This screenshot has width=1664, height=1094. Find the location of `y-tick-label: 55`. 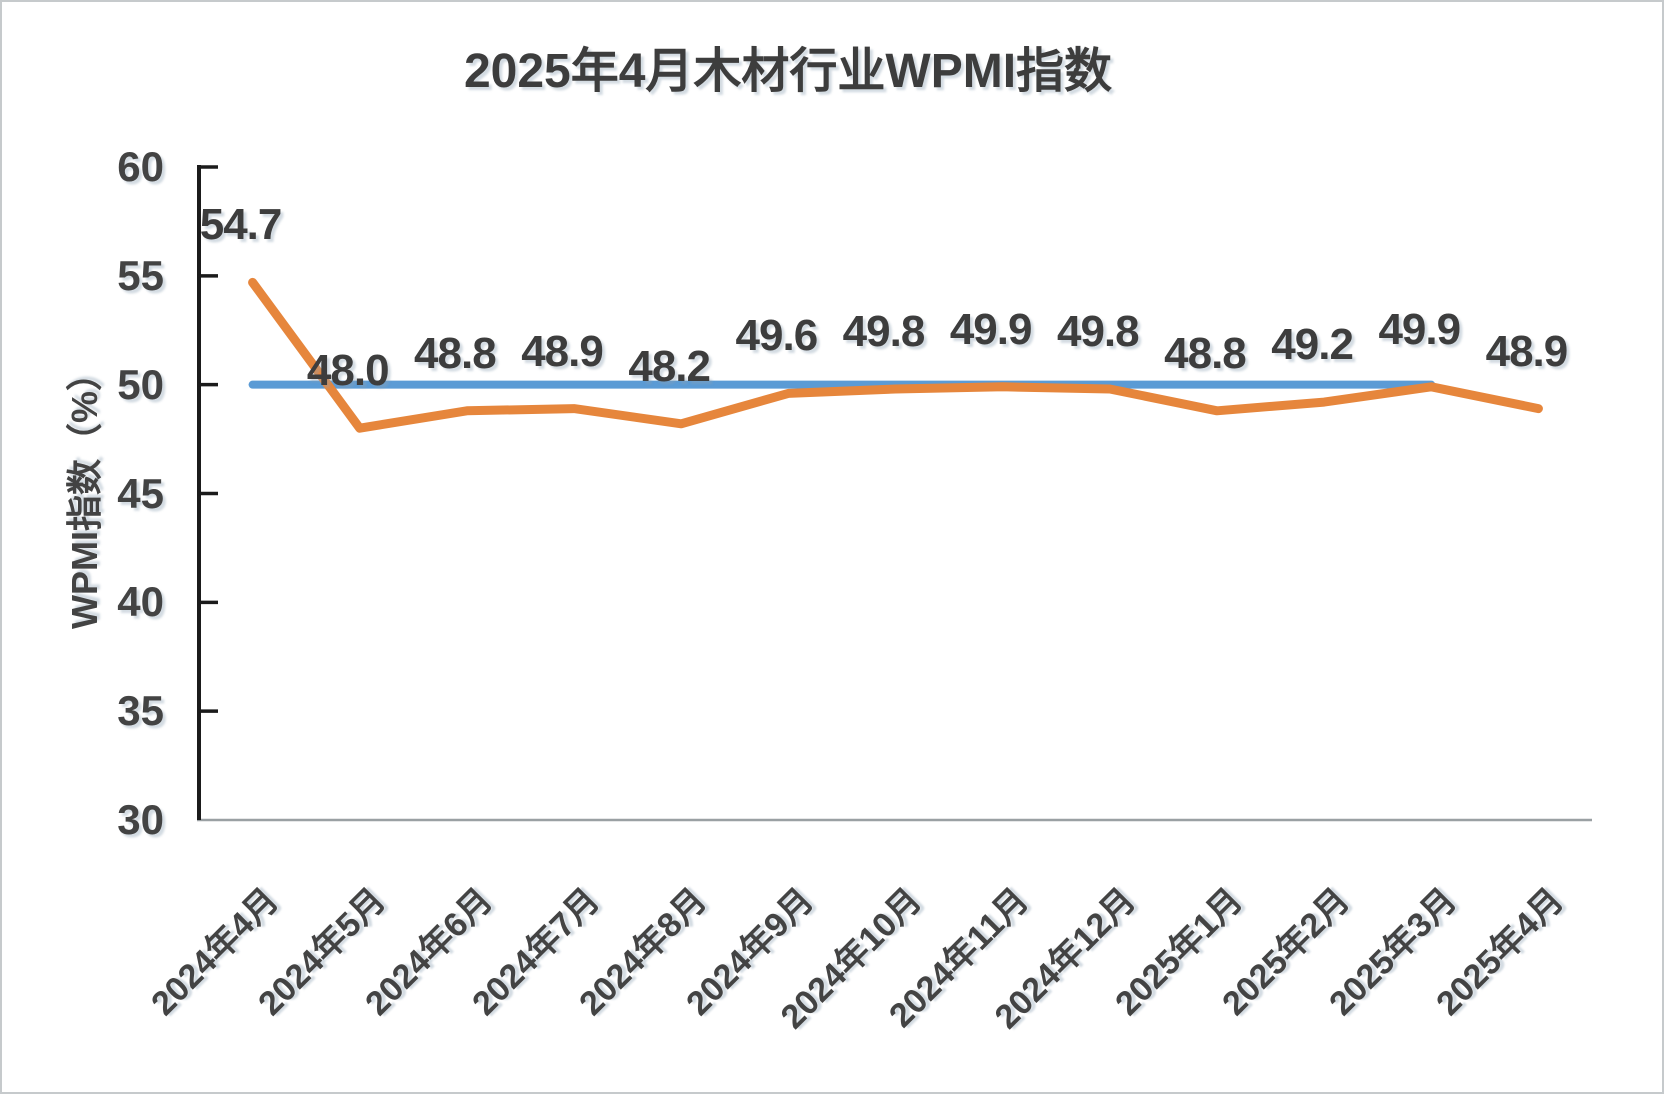

y-tick-label: 55 is located at coordinates (140, 275).